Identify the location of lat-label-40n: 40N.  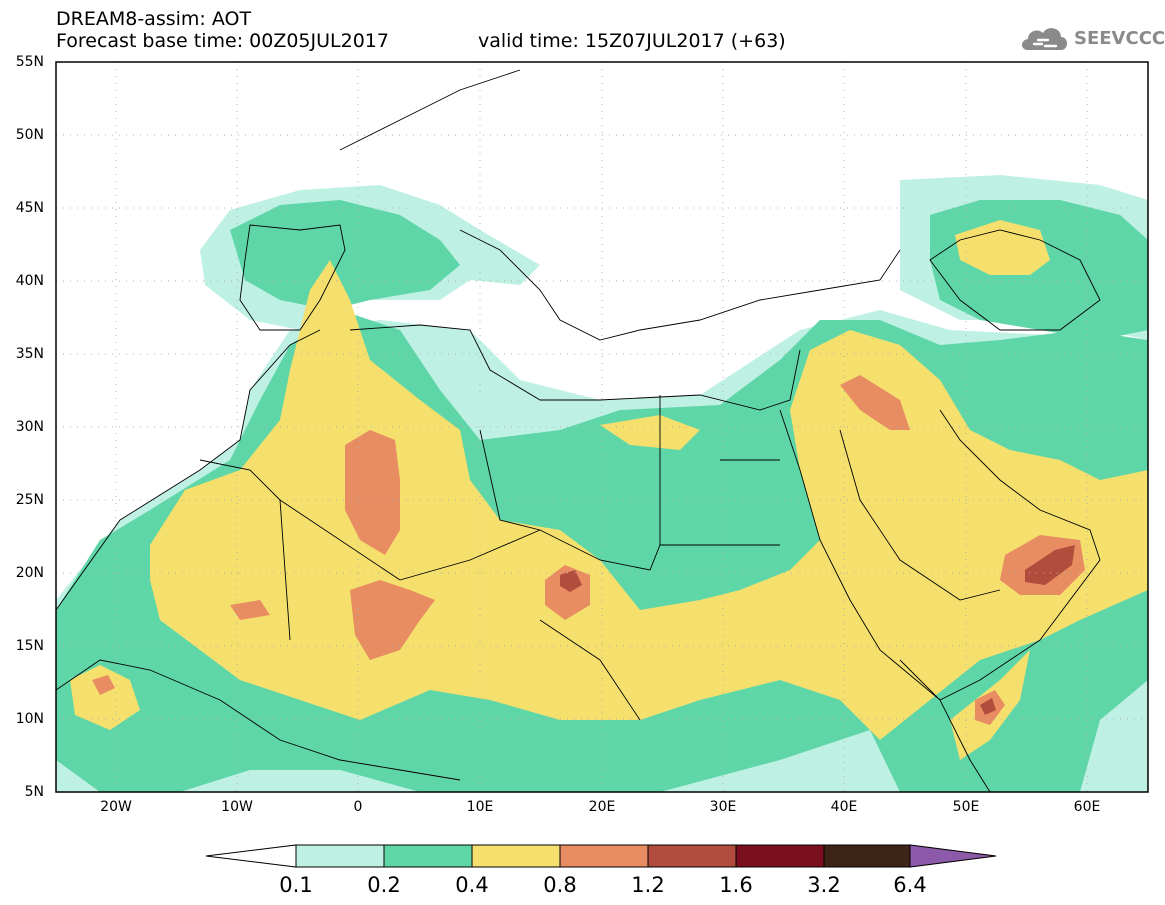
(29, 281).